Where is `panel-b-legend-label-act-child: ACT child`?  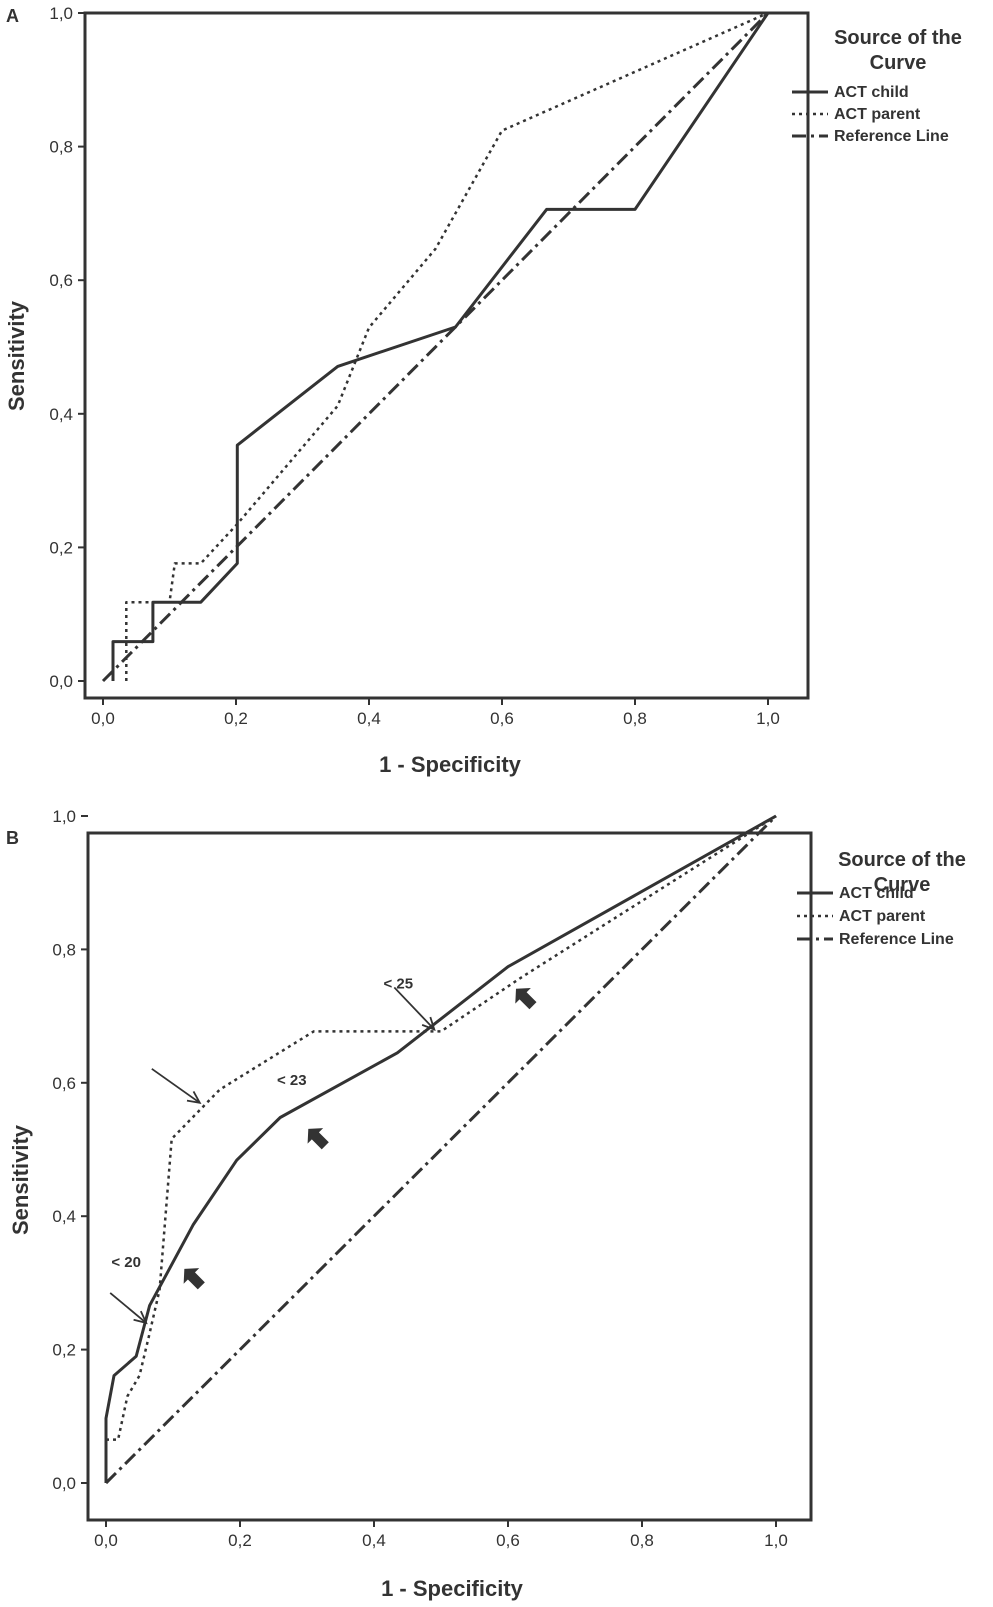 panel-b-legend-label-act-child: ACT child is located at coordinates (876, 893).